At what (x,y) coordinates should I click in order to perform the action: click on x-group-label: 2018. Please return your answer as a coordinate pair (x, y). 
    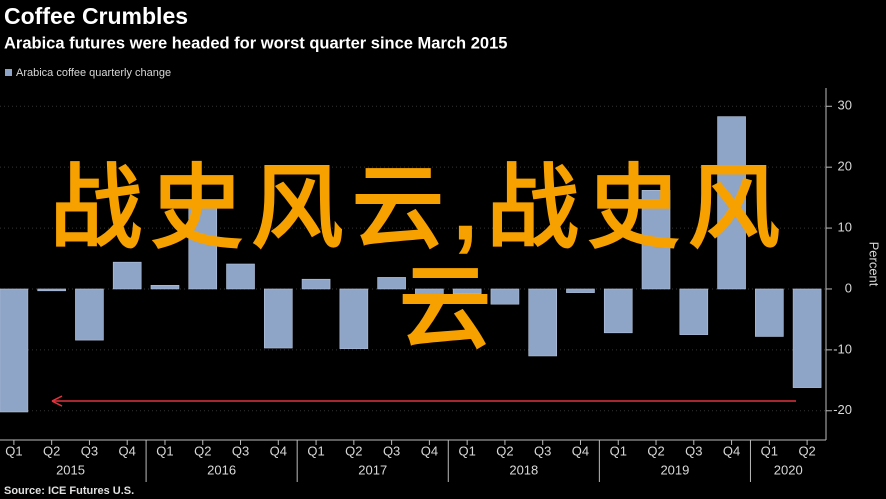
    Looking at the image, I should click on (523, 469).